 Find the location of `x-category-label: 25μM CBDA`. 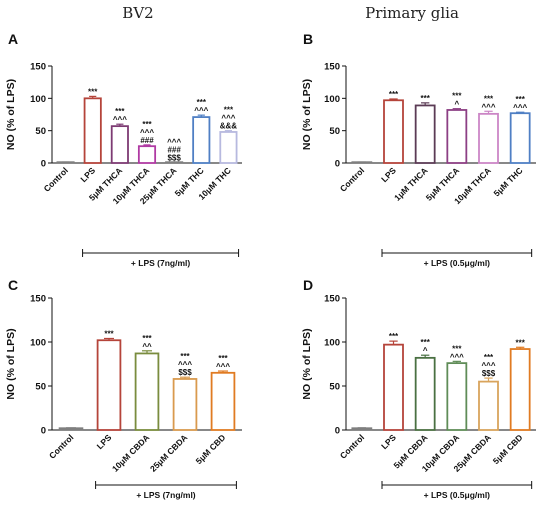

x-category-label: 25μM CBDA is located at coordinates (168, 452).